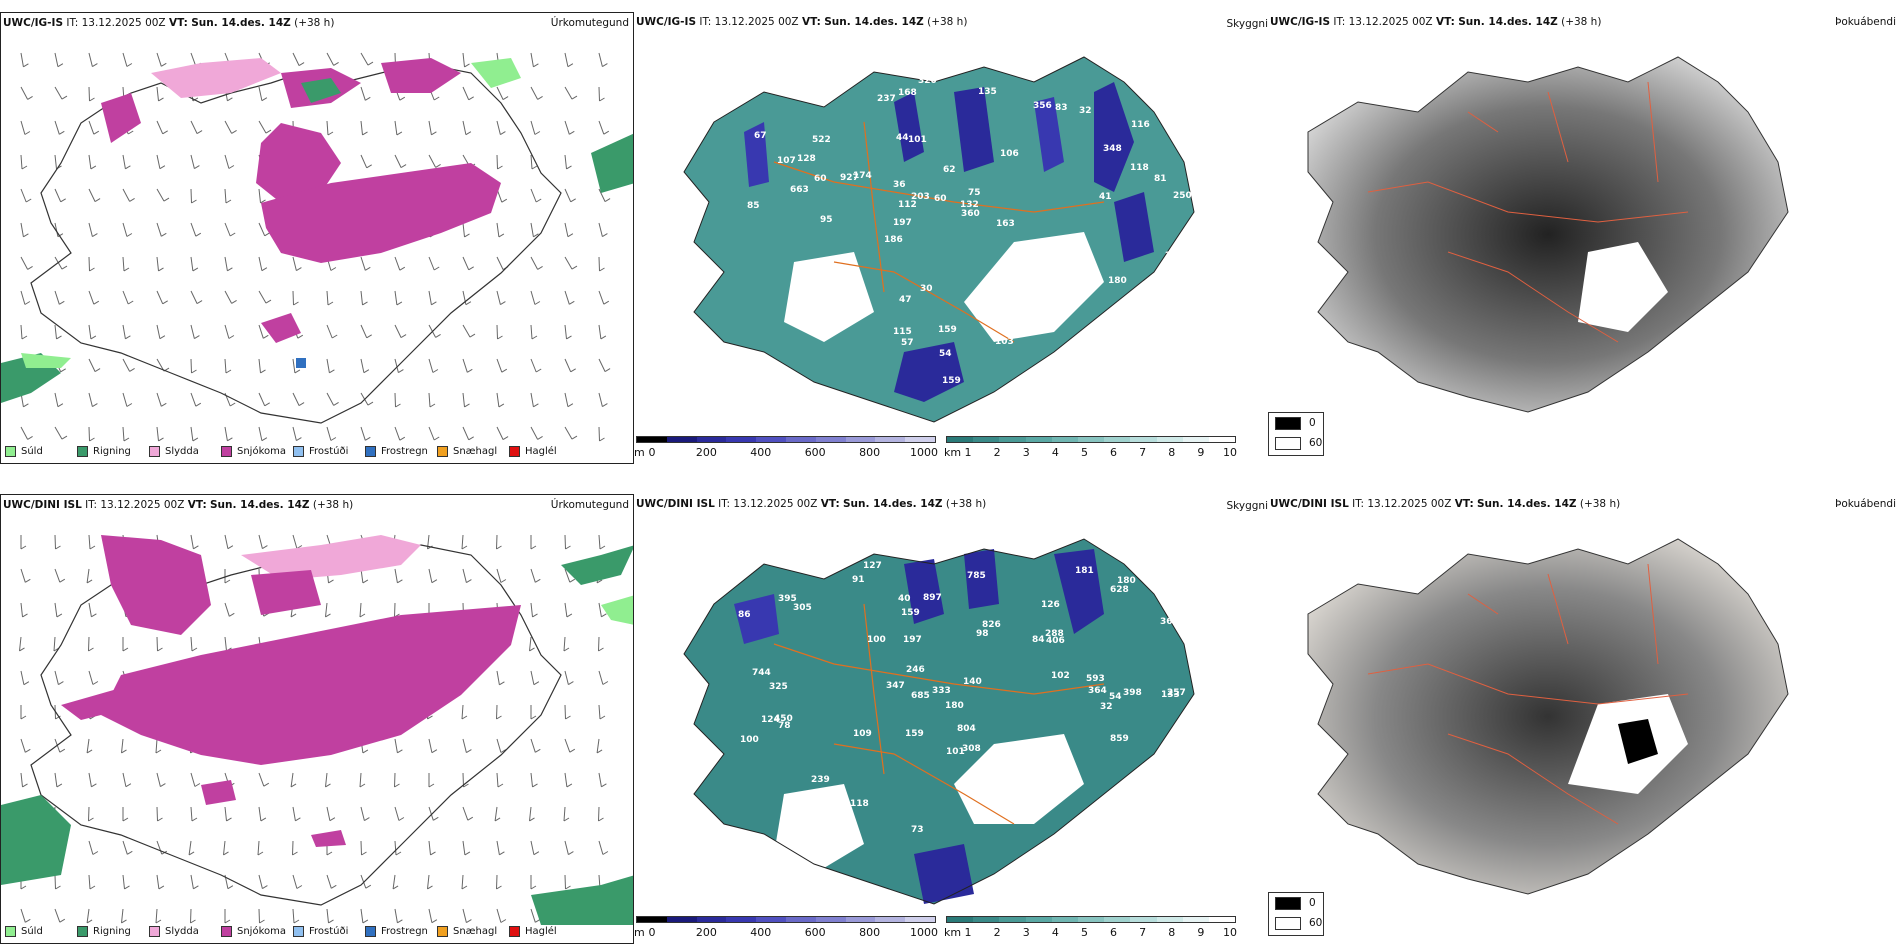 The width and height of the screenshot is (1900, 950). What do you see at coordinates (1060, 676) in the screenshot?
I see `cloud-base-label: 102` at bounding box center [1060, 676].